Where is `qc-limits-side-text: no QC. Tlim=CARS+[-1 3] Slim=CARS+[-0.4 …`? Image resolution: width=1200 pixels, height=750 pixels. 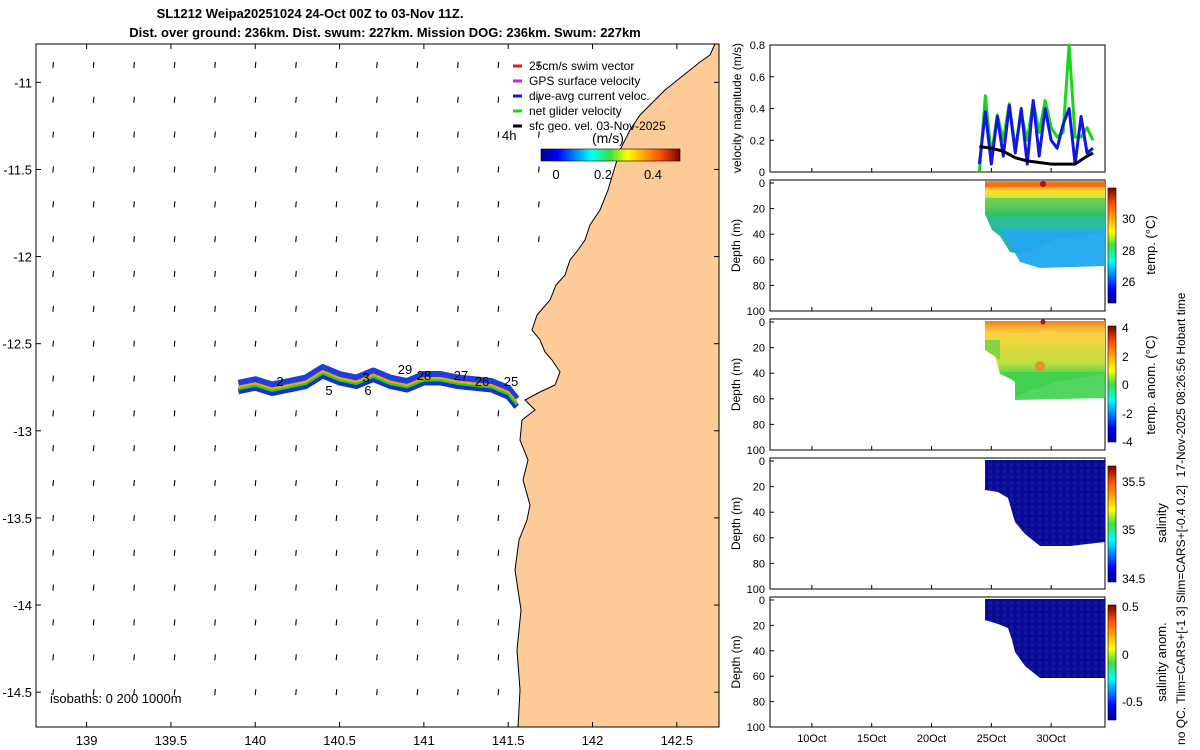 qc-limits-side-text: no QC. Tlim=CARS+[-1 3] Slim=CARS+[-0.4 … is located at coordinates (1181, 615).